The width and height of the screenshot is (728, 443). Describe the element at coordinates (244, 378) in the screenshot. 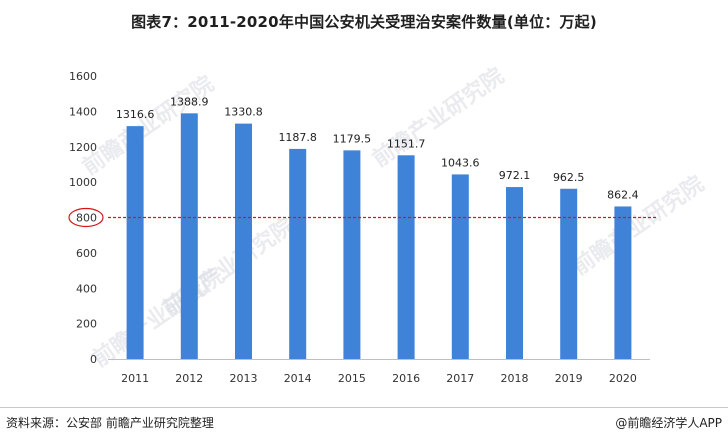

I see `x-tick-label-2013: 2013` at that location.